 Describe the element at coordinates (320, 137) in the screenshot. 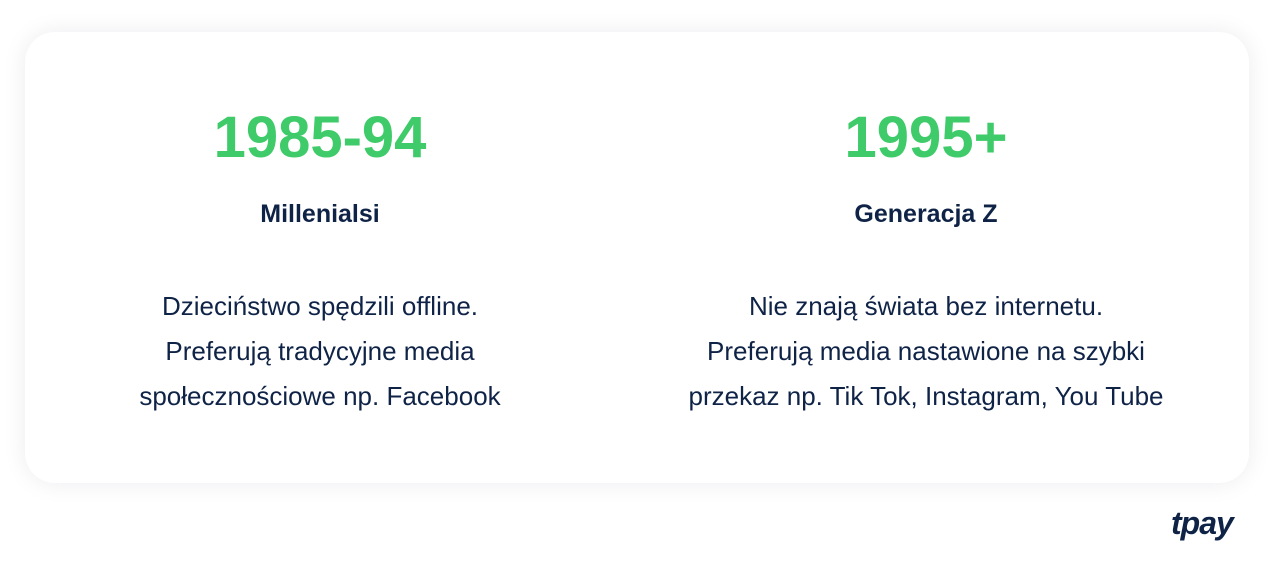

I see `year-range: 1985-94` at that location.